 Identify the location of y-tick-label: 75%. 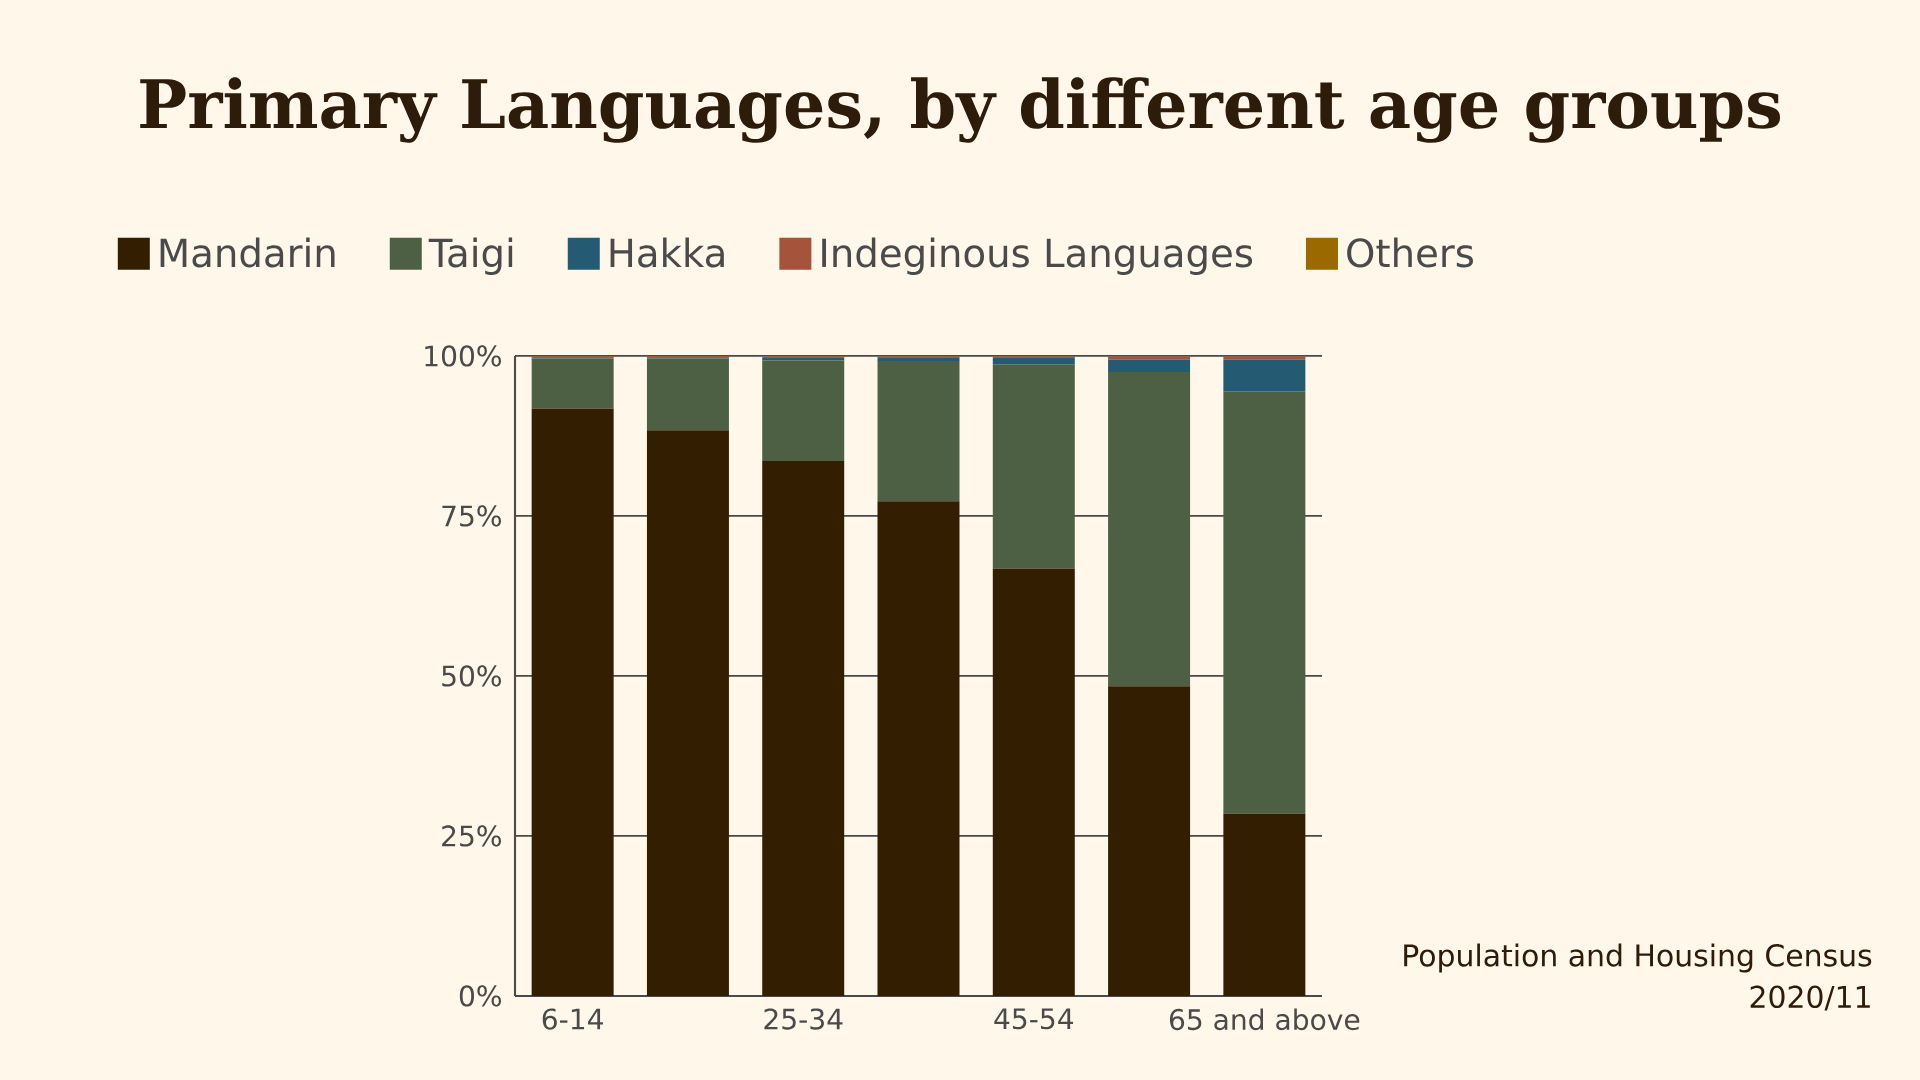
(471, 516).